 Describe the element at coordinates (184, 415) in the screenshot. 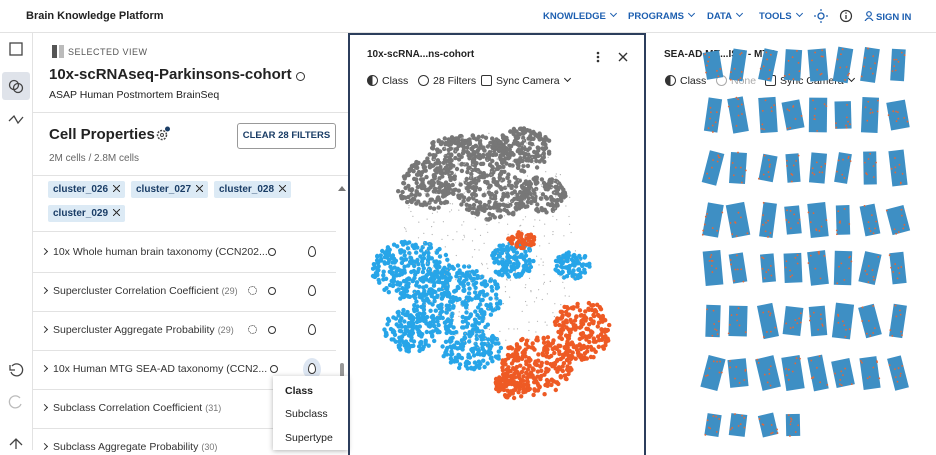

I see `property-row: Subclass Correlation Coefficient (31)` at that location.